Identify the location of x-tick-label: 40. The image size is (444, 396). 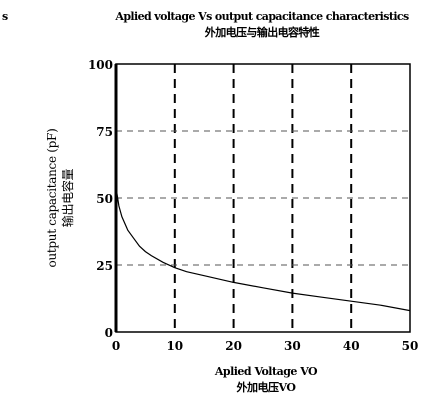
(351, 346).